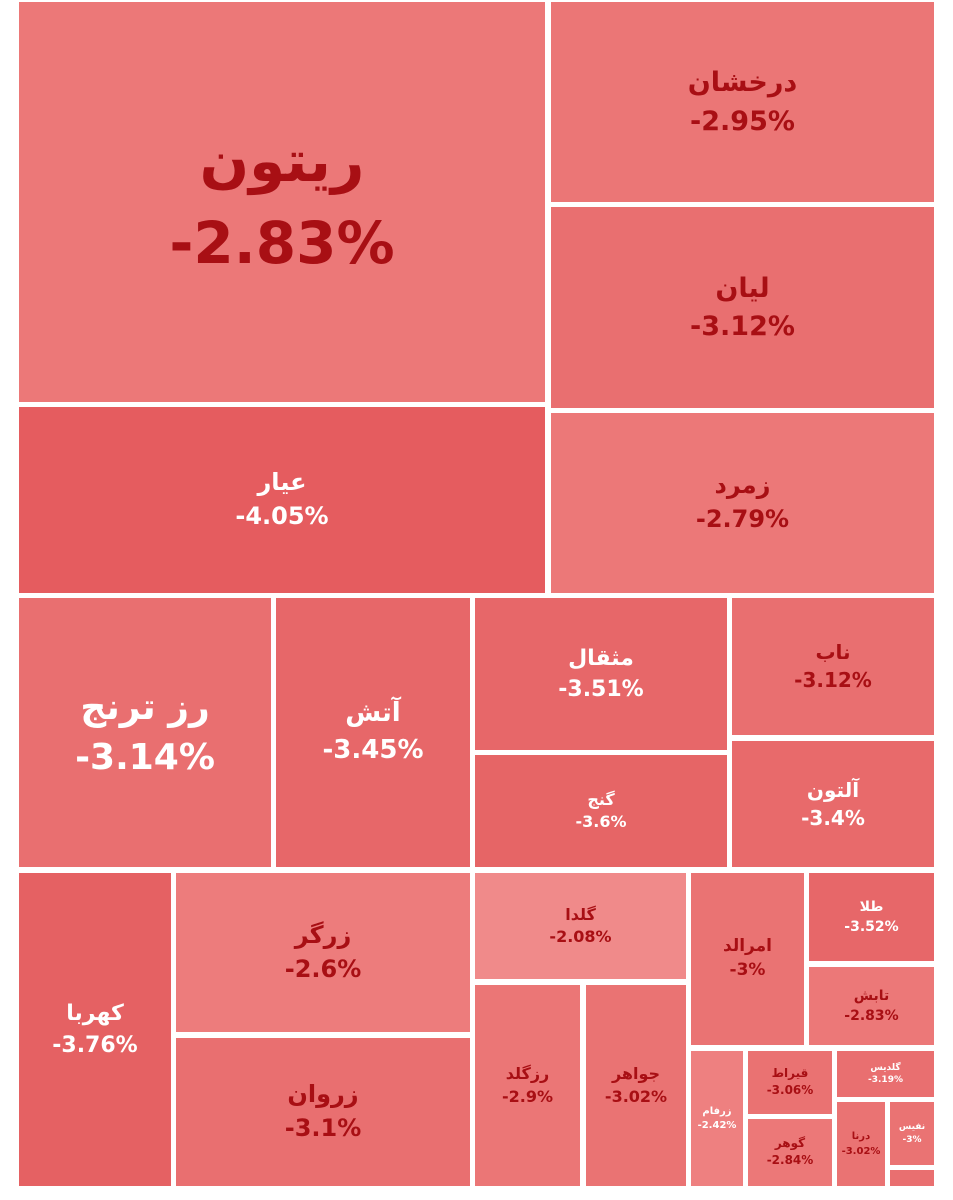  Describe the element at coordinates (717, 1111) in the screenshot. I see `tile-name-label: زرفام` at that location.